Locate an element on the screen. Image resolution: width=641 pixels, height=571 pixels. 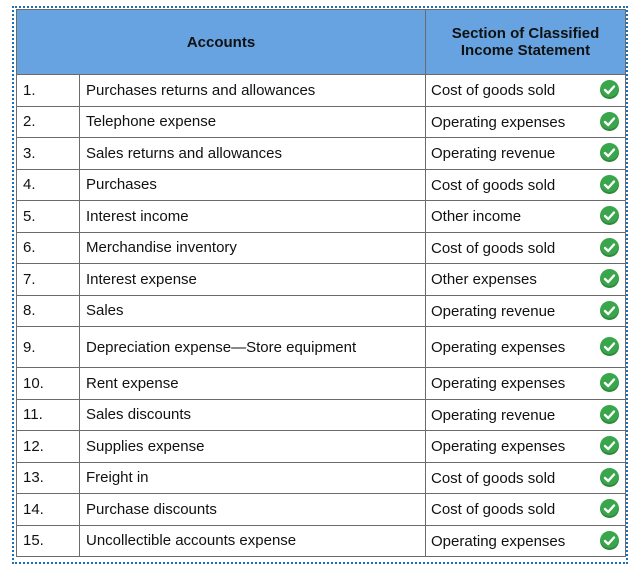
table-row: 4. Purchases Cost of goods sold is located at coordinates (321, 184).